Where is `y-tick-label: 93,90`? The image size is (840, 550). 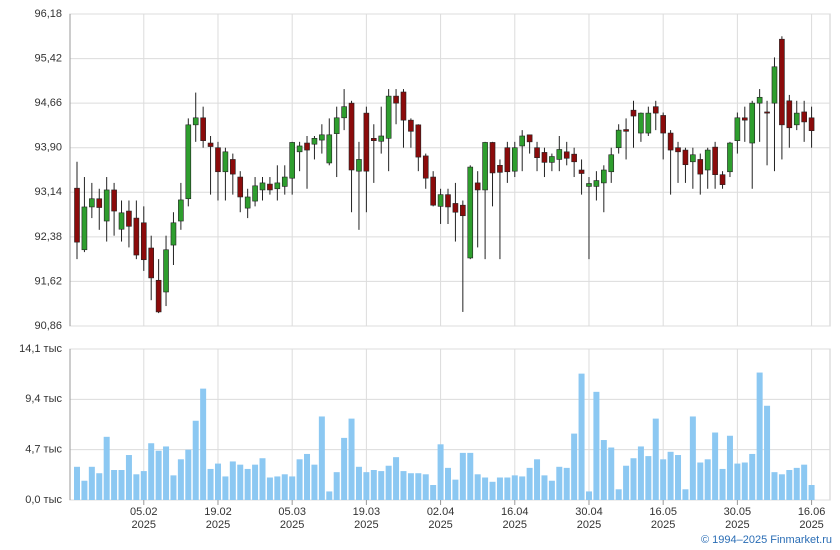 y-tick-label: 93,90 is located at coordinates (48, 148).